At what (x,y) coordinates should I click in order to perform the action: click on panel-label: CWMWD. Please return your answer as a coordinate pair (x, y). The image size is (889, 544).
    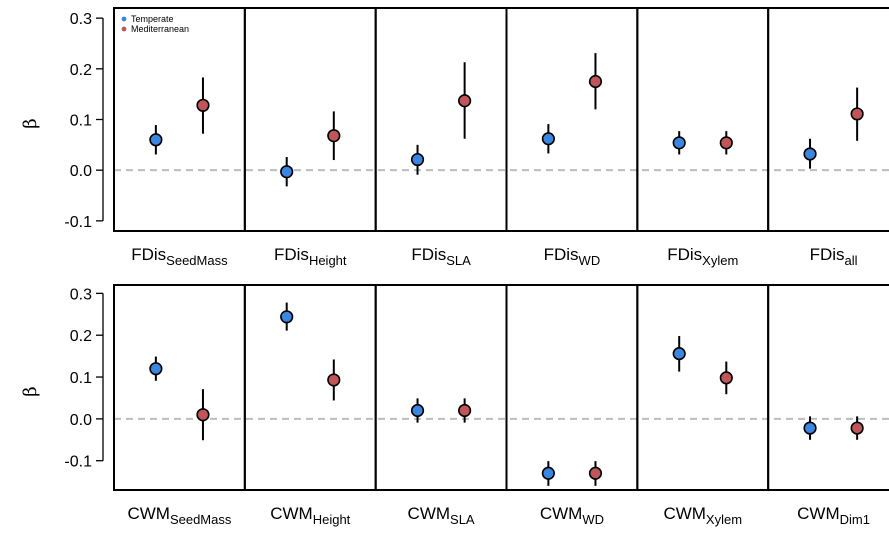
    Looking at the image, I should click on (572, 515).